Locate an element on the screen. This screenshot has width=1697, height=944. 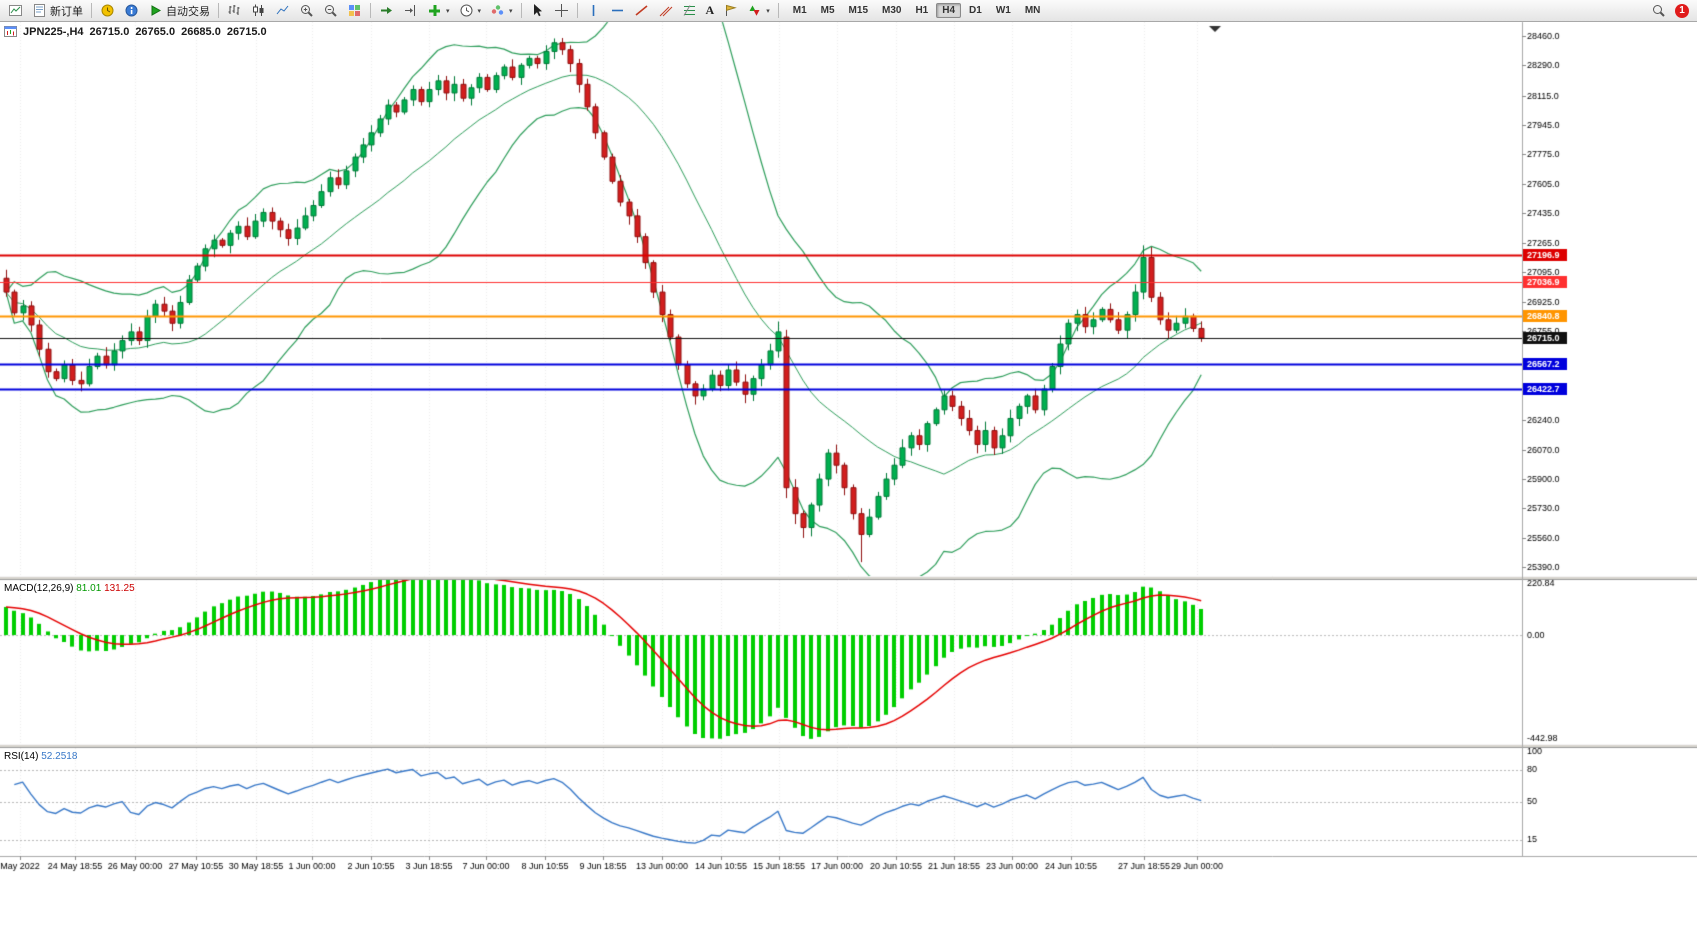
channel-tool-button is located at coordinates (665, 11).